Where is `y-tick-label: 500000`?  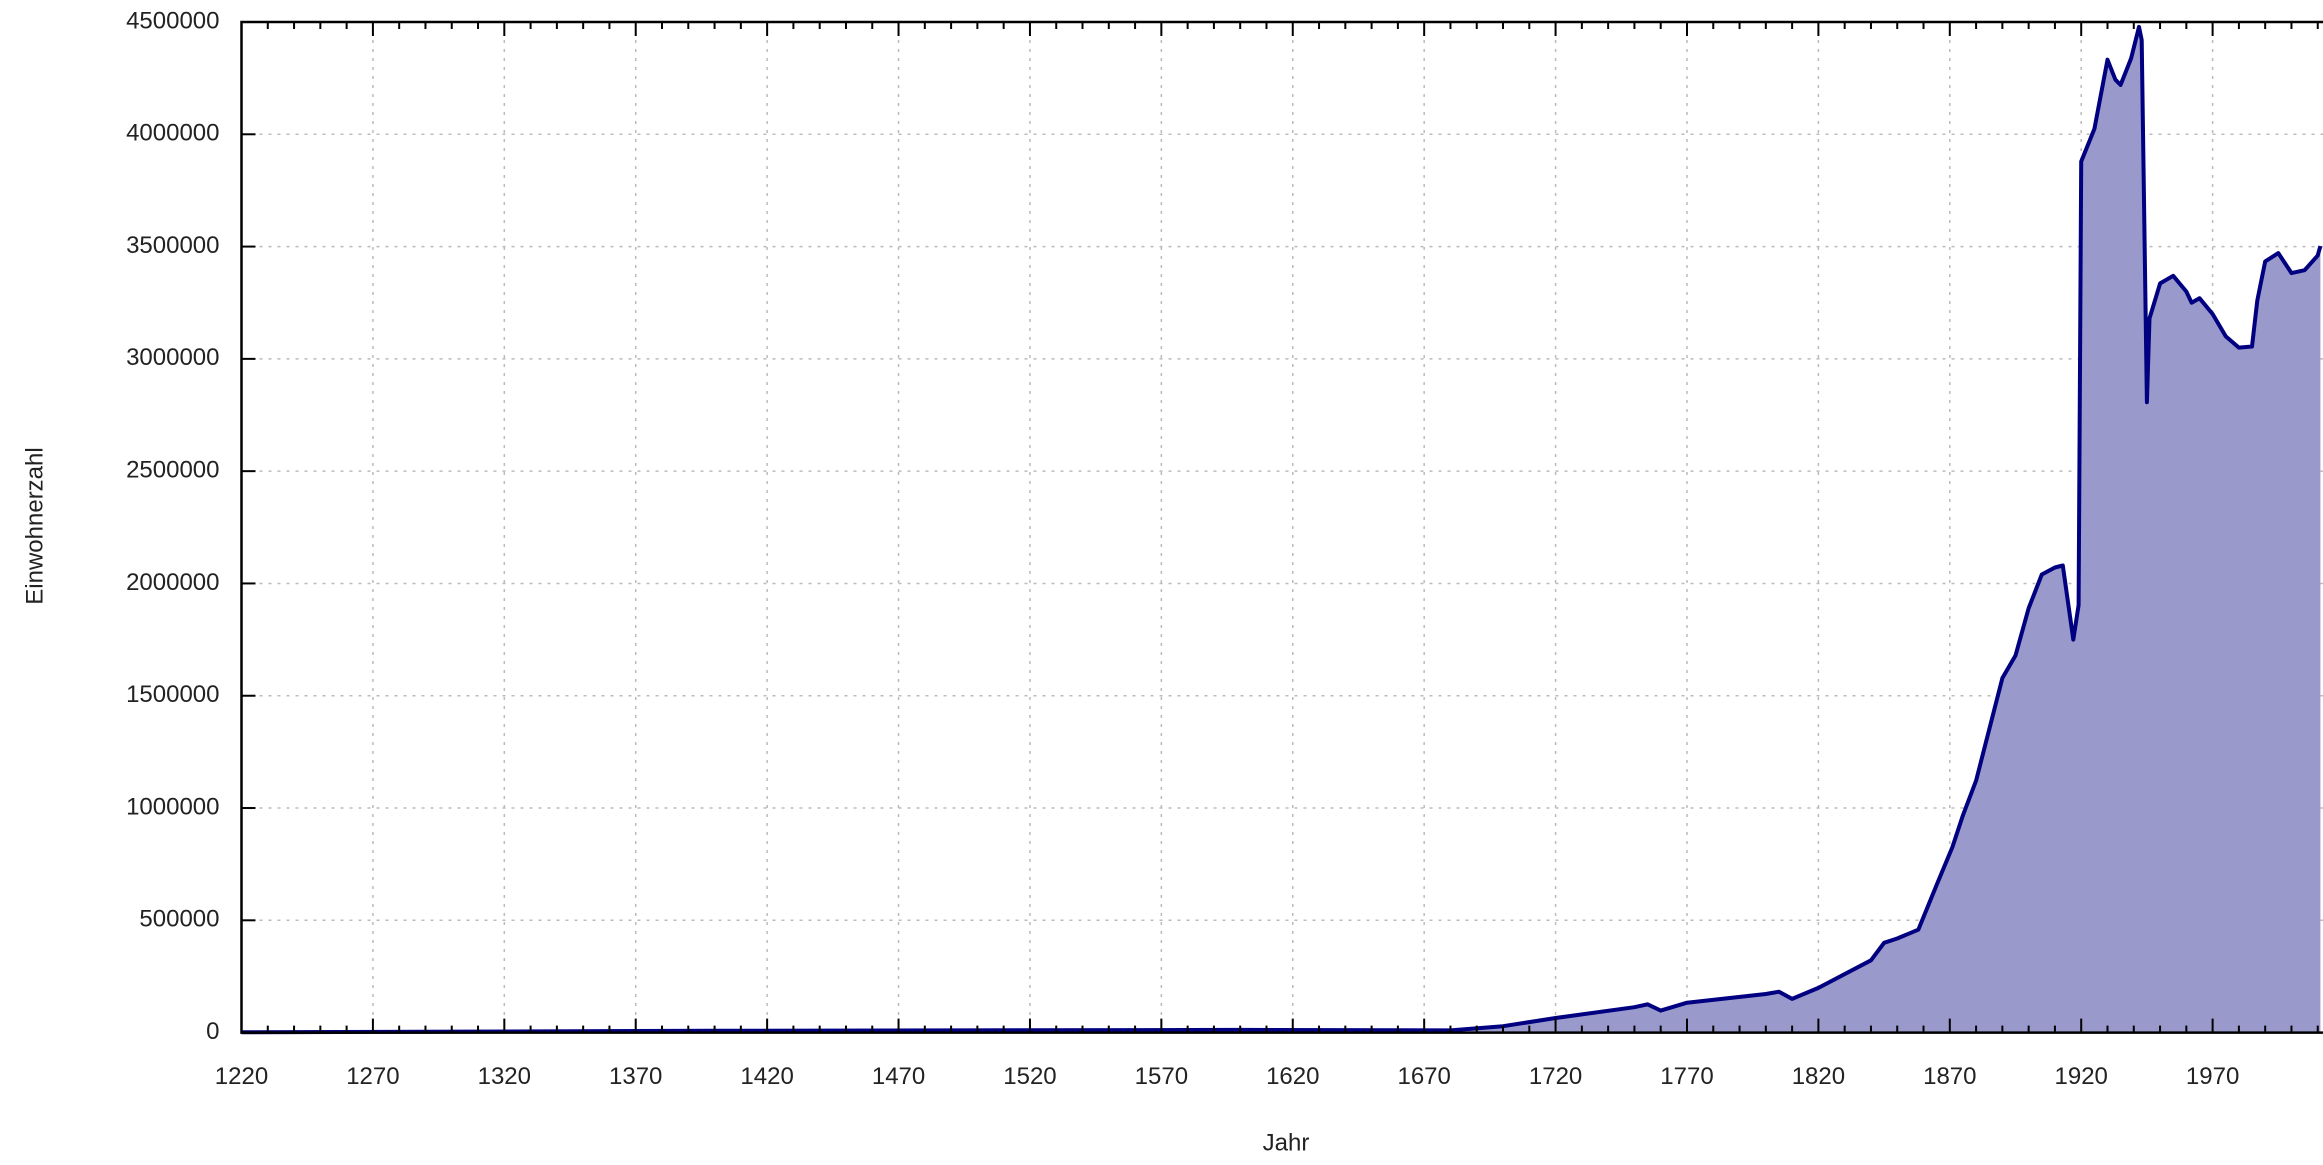
y-tick-label: 500000 is located at coordinates (179, 919).